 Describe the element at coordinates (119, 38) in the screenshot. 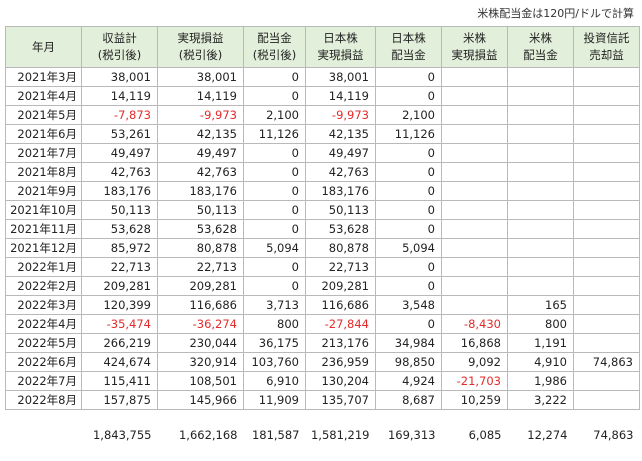

I see `column-header-line1: 収益計` at that location.